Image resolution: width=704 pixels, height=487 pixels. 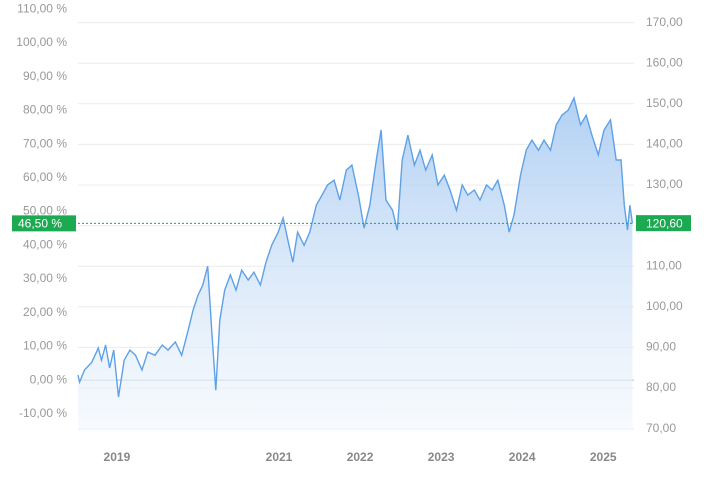 I want to click on y2-tick-label: 150,00, so click(x=664, y=103).